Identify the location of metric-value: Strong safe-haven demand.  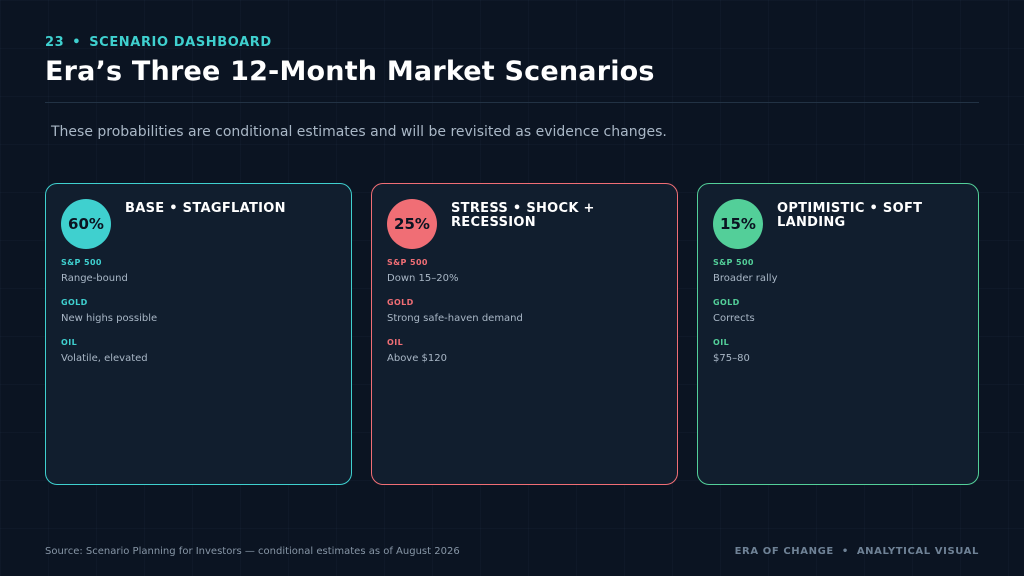
(455, 318).